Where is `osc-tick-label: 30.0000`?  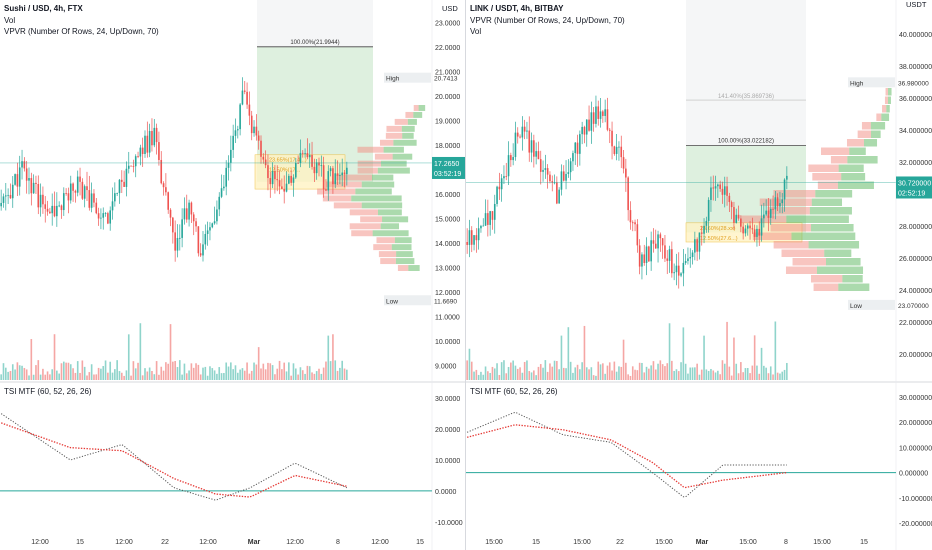
osc-tick-label: 30.0000 is located at coordinates (447, 399).